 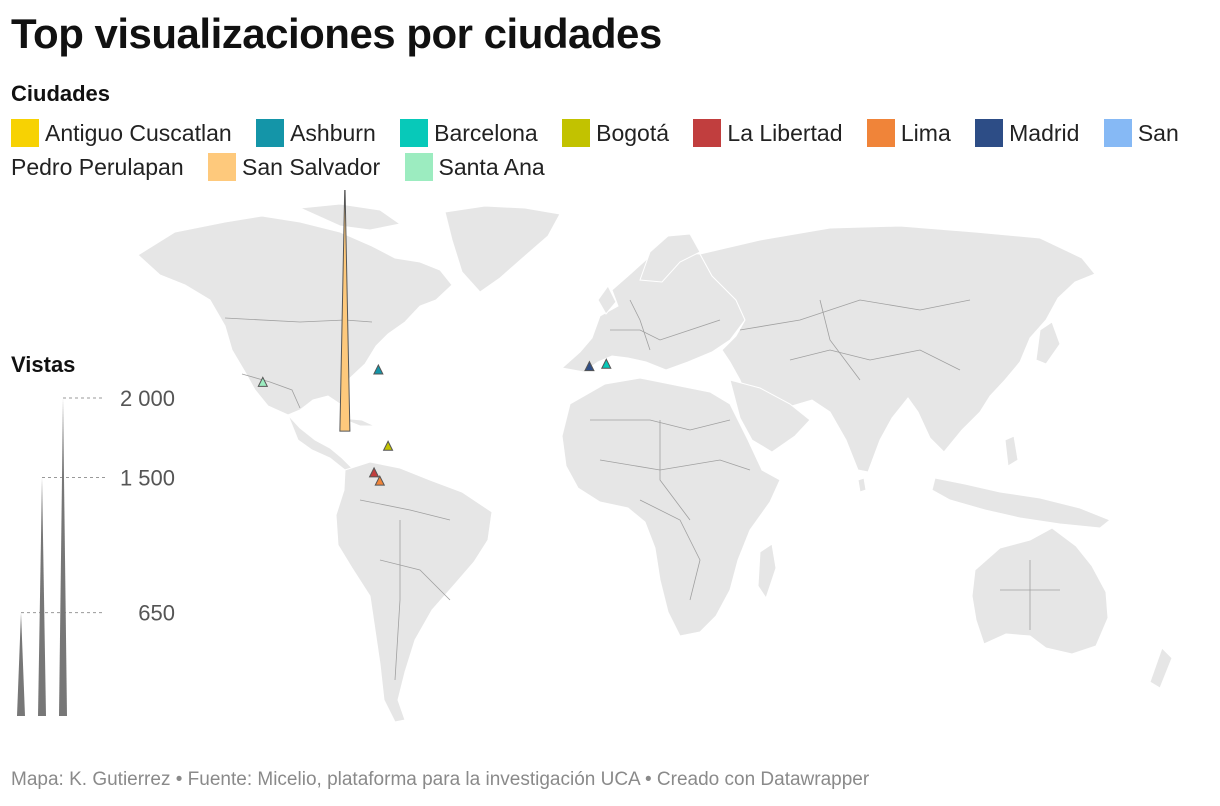 What do you see at coordinates (311, 167) in the screenshot?
I see `legend-label: San Salvador` at bounding box center [311, 167].